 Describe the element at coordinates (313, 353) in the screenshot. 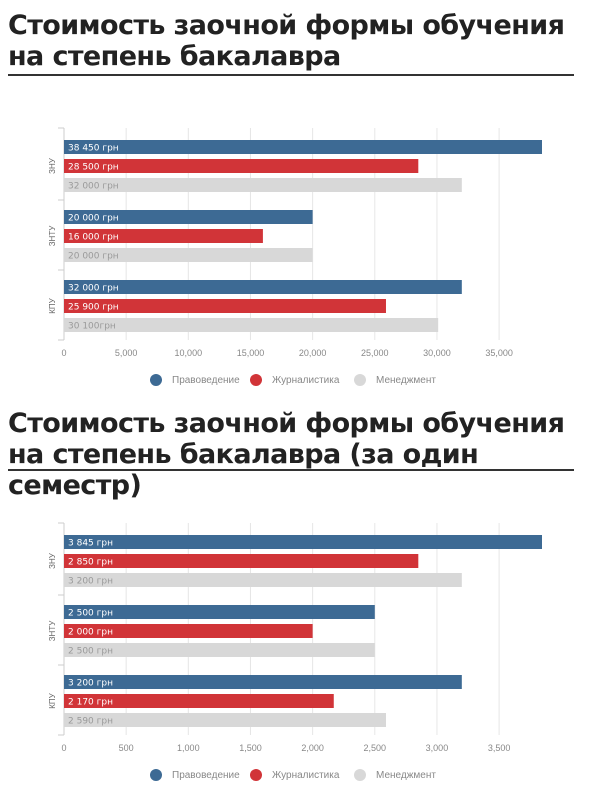

I see `x-tick-label: 20,000` at that location.